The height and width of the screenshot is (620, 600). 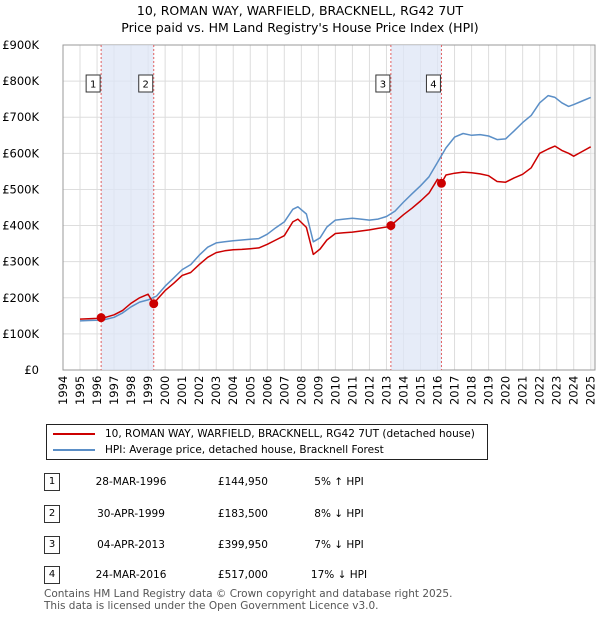 I want to click on transaction-price: £183,500, so click(x=242, y=514).